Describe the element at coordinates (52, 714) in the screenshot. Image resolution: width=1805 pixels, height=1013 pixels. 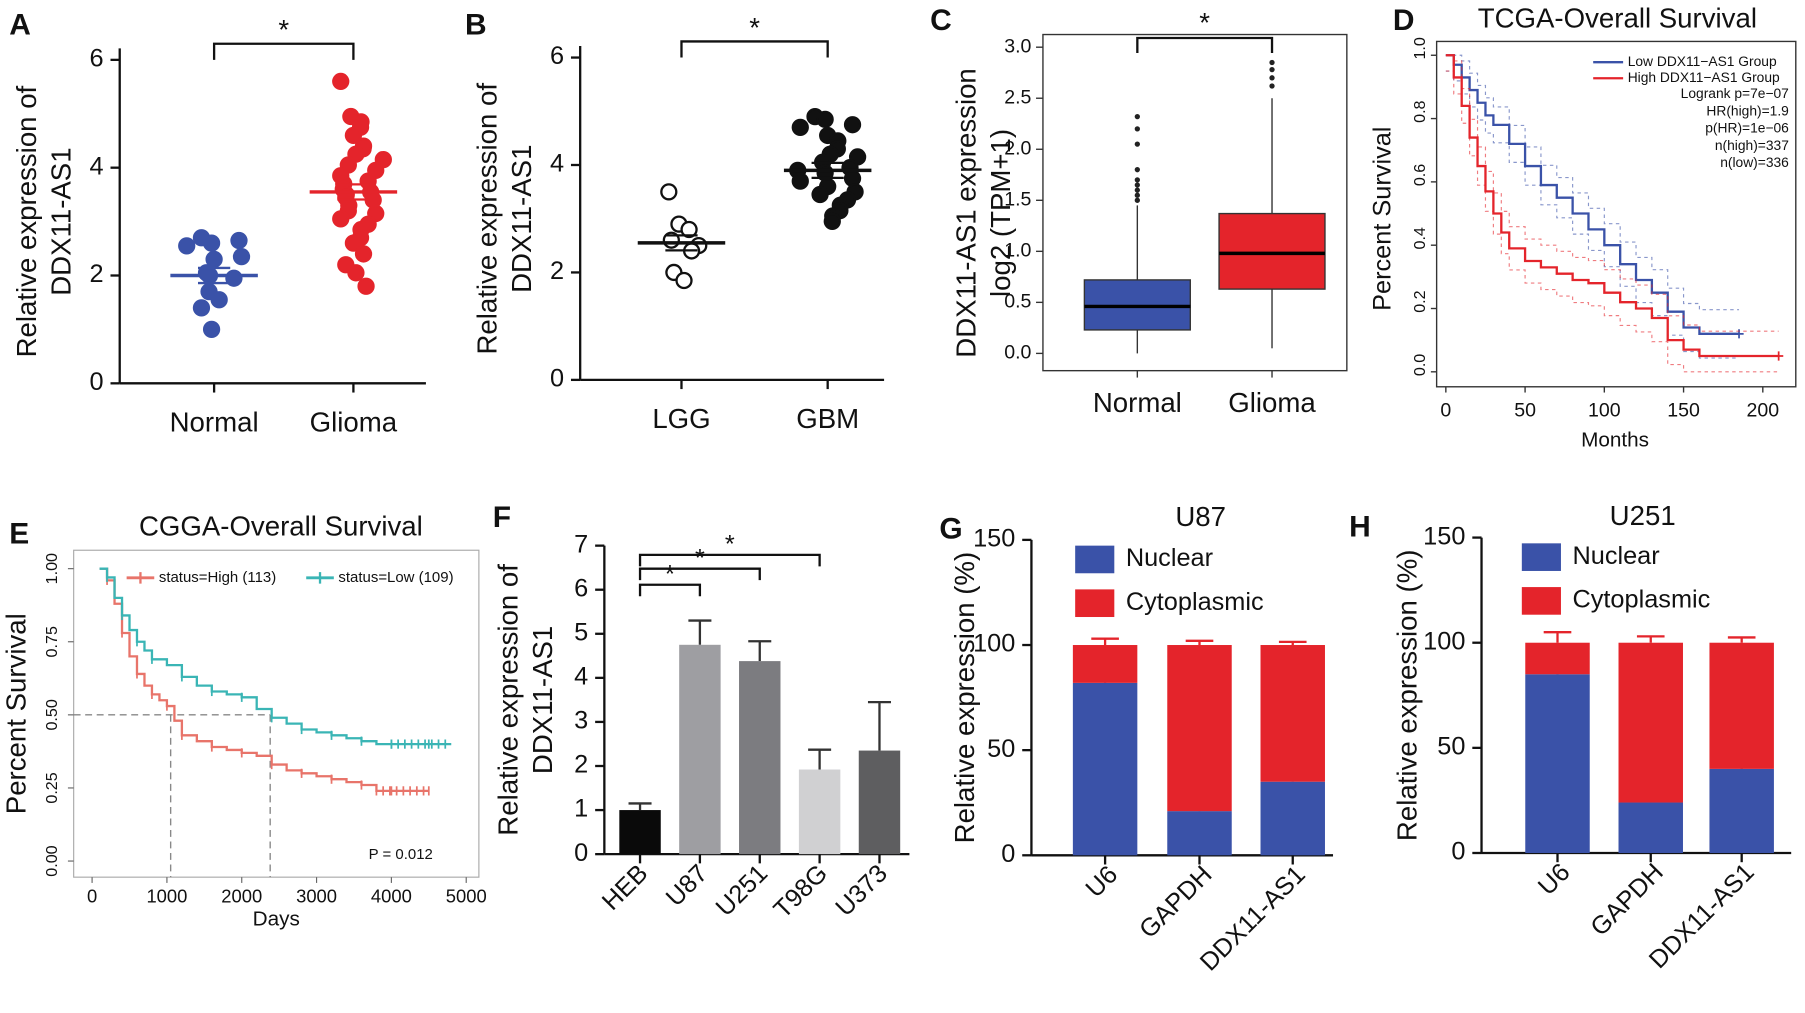
I see `panel-e-y-tick-label: 0.50` at that location.